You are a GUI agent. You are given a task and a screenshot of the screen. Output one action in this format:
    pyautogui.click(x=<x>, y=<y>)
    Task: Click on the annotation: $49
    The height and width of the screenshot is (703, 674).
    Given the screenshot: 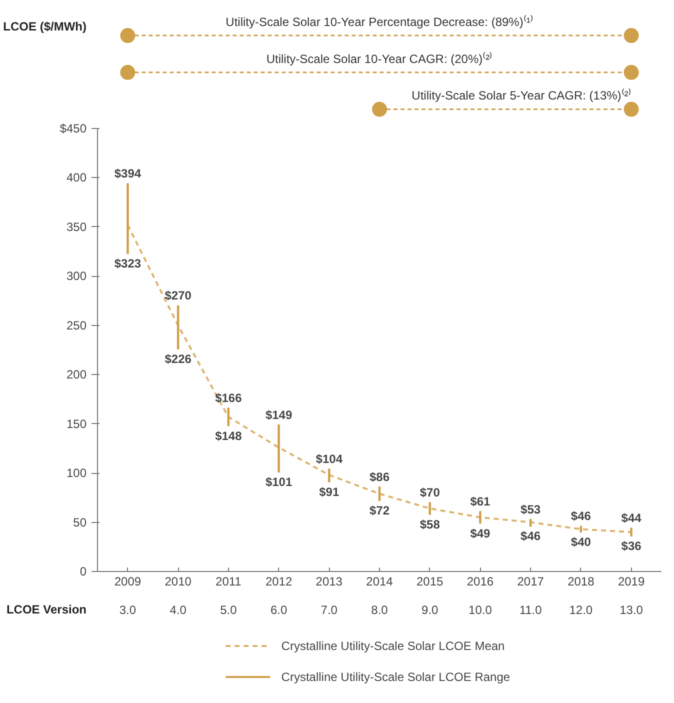 What is the action you would take?
    pyautogui.click(x=480, y=533)
    